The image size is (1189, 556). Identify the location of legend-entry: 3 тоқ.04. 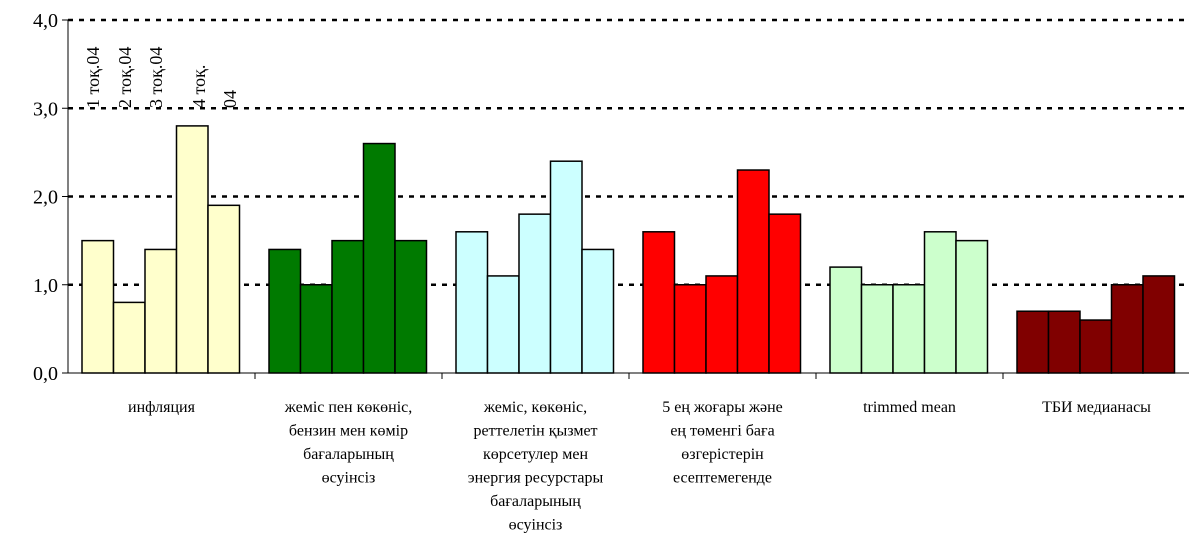
(156, 77).